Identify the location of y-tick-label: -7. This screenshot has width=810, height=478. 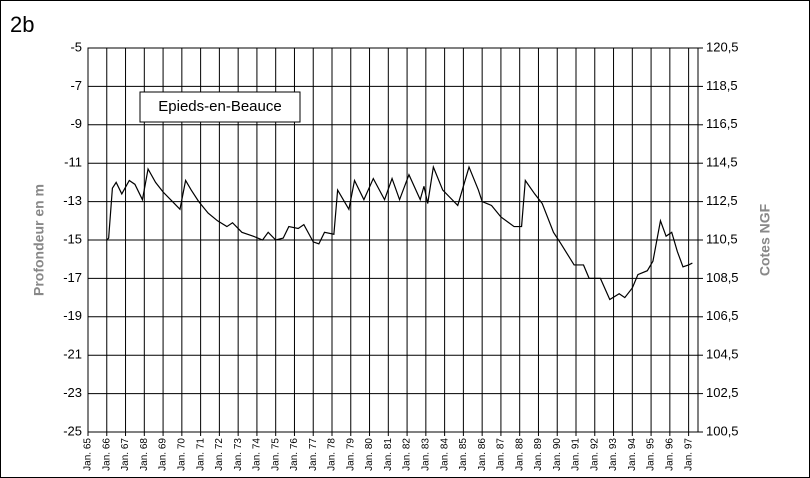
(76, 85).